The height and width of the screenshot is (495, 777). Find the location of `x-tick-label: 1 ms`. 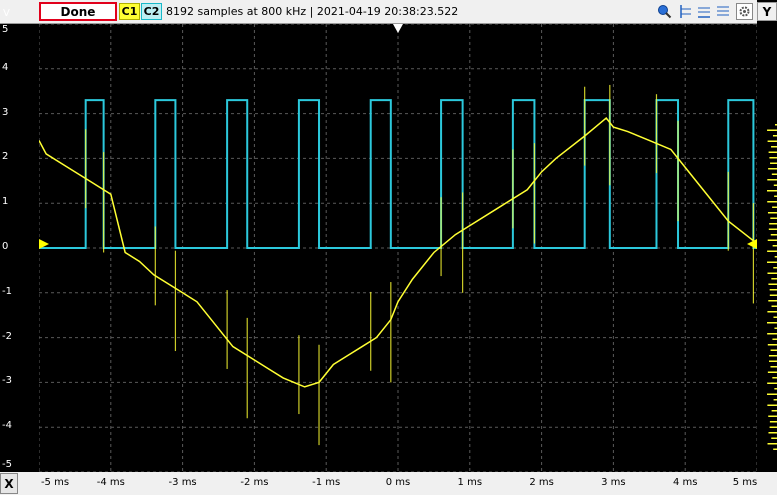

x-tick-label: 1 ms is located at coordinates (470, 482).